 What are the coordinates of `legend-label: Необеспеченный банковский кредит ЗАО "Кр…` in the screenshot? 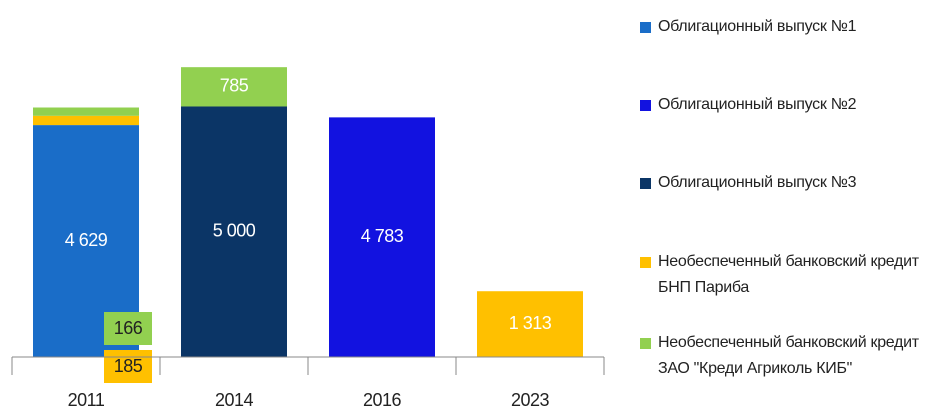 It's located at (788, 355).